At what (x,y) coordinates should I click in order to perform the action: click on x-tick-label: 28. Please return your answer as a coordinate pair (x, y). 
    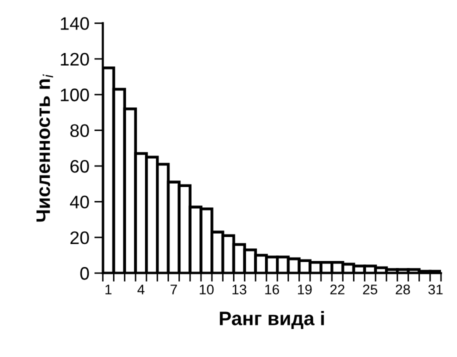
    Looking at the image, I should click on (403, 289).